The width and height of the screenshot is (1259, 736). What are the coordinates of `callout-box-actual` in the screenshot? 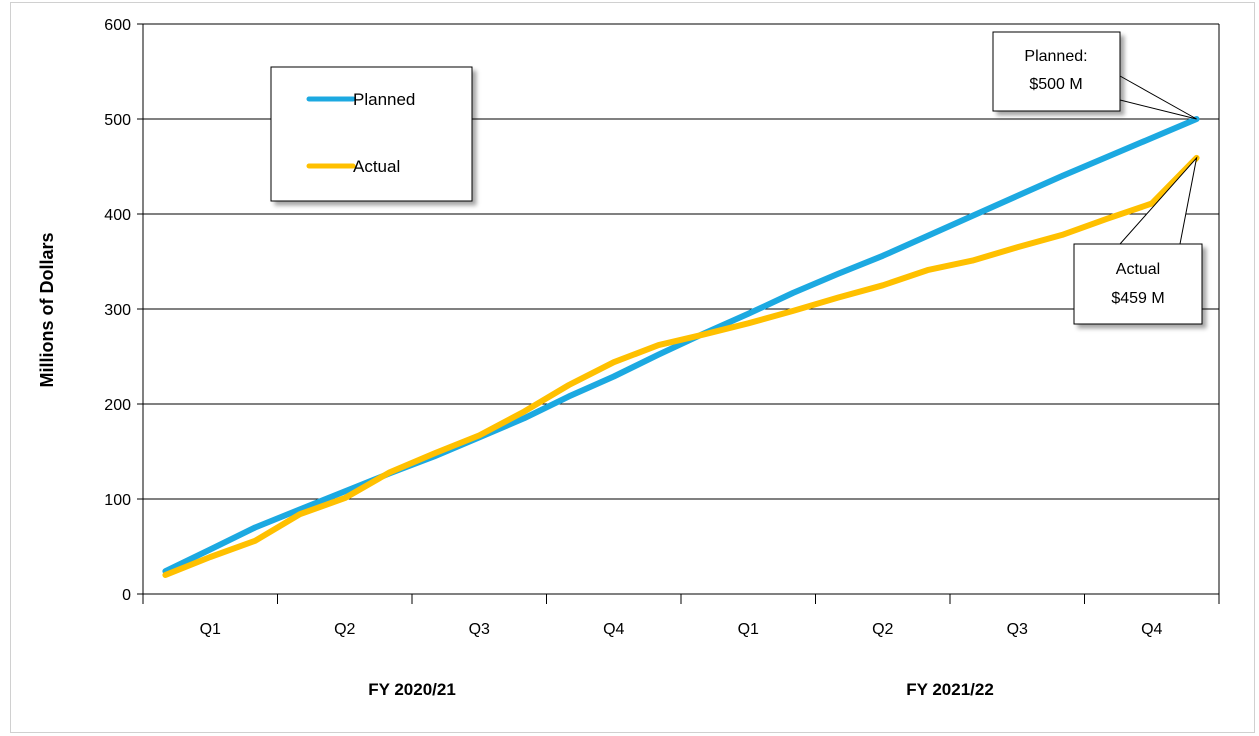 It's located at (1138, 284).